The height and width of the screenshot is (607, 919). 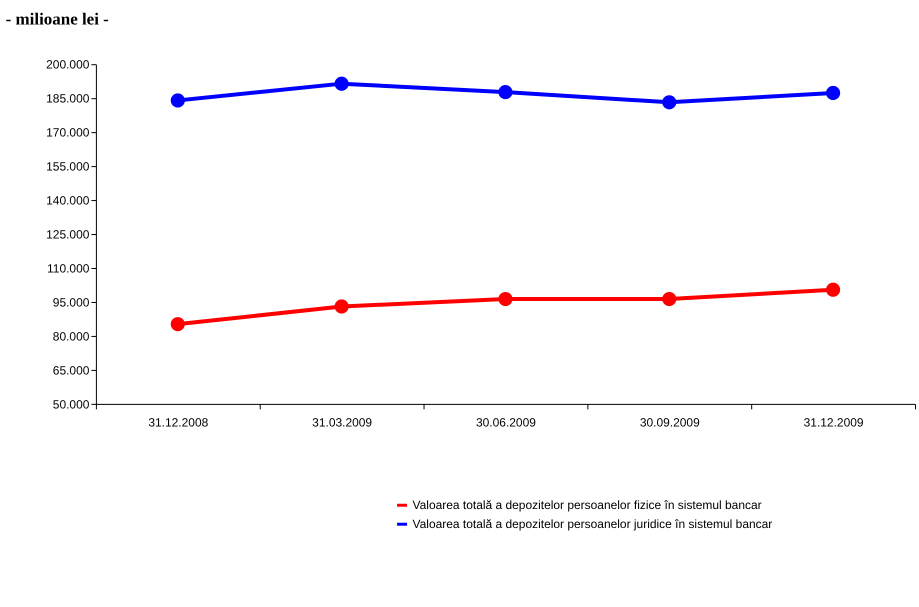 What do you see at coordinates (68, 201) in the screenshot?
I see `y-tick-label: 140.000` at bounding box center [68, 201].